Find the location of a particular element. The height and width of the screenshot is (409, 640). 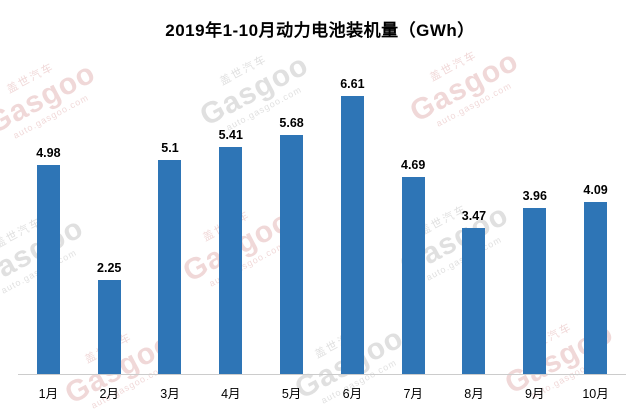

bar: 3.47 is located at coordinates (474, 291).